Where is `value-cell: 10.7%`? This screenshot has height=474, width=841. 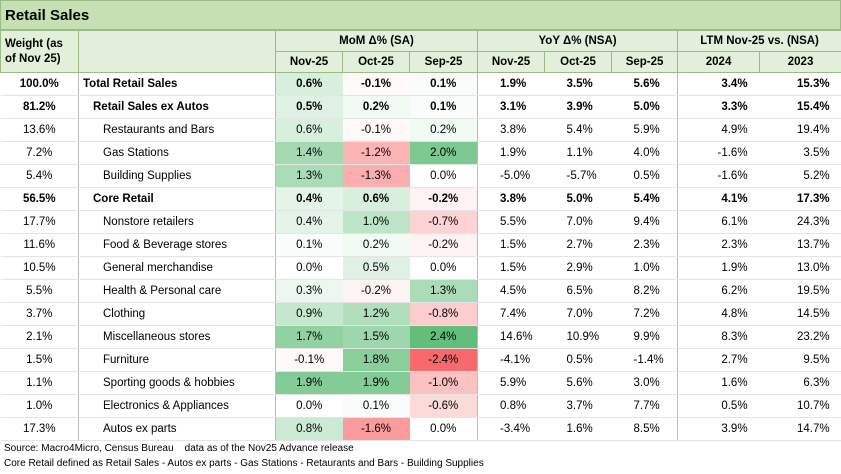 value-cell: 10.7% is located at coordinates (800, 406).